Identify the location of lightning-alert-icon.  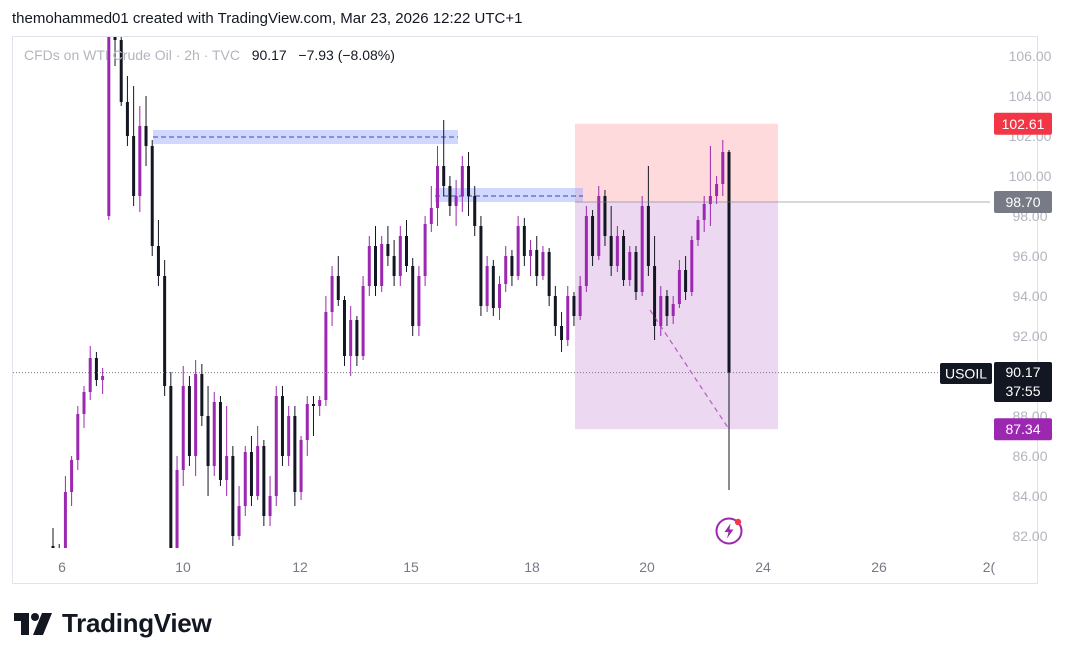
(729, 531).